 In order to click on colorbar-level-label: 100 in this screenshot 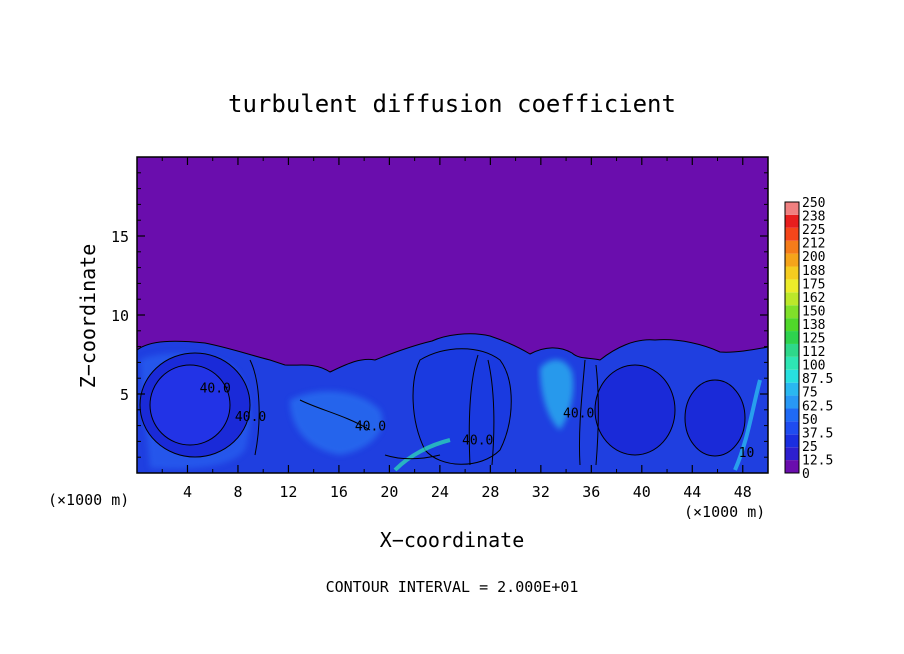, I will do `click(813, 366)`.